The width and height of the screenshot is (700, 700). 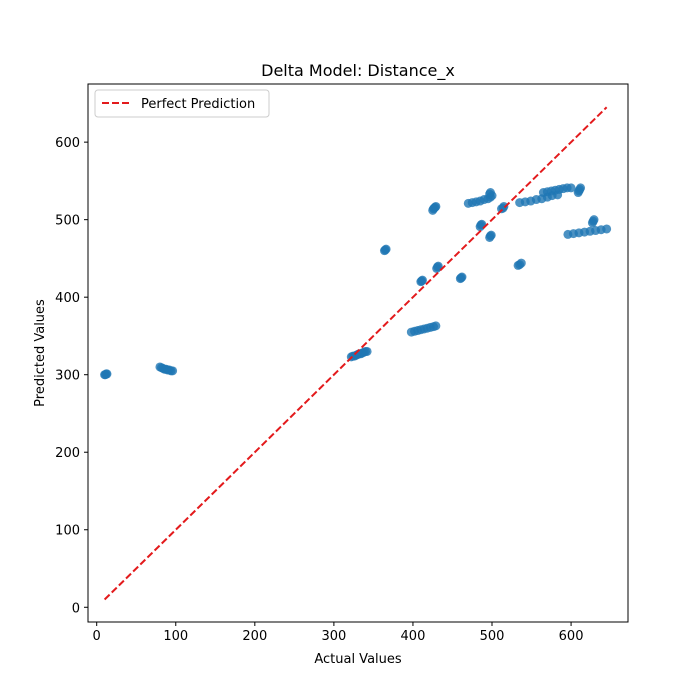 I want to click on y-axis-ticks: 0 100 200 300 400 500 600, so click(x=71, y=376).